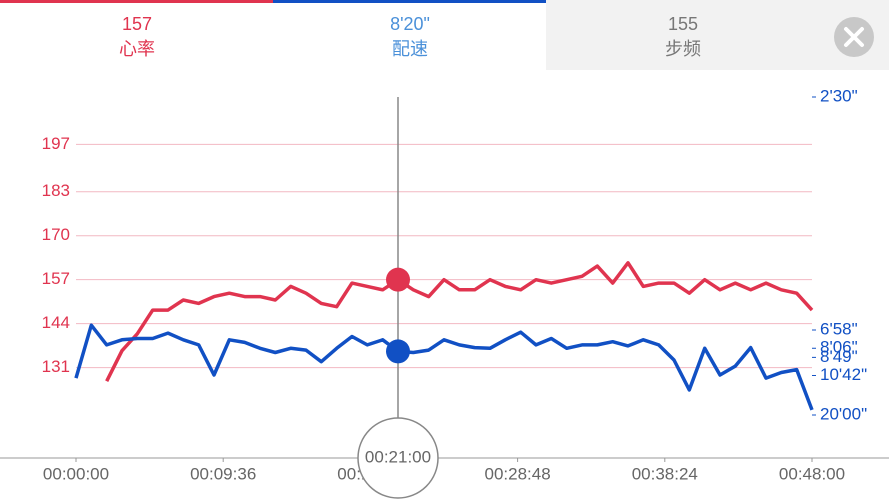 The image size is (889, 500). I want to click on tab-value: 8'20", so click(410, 24).